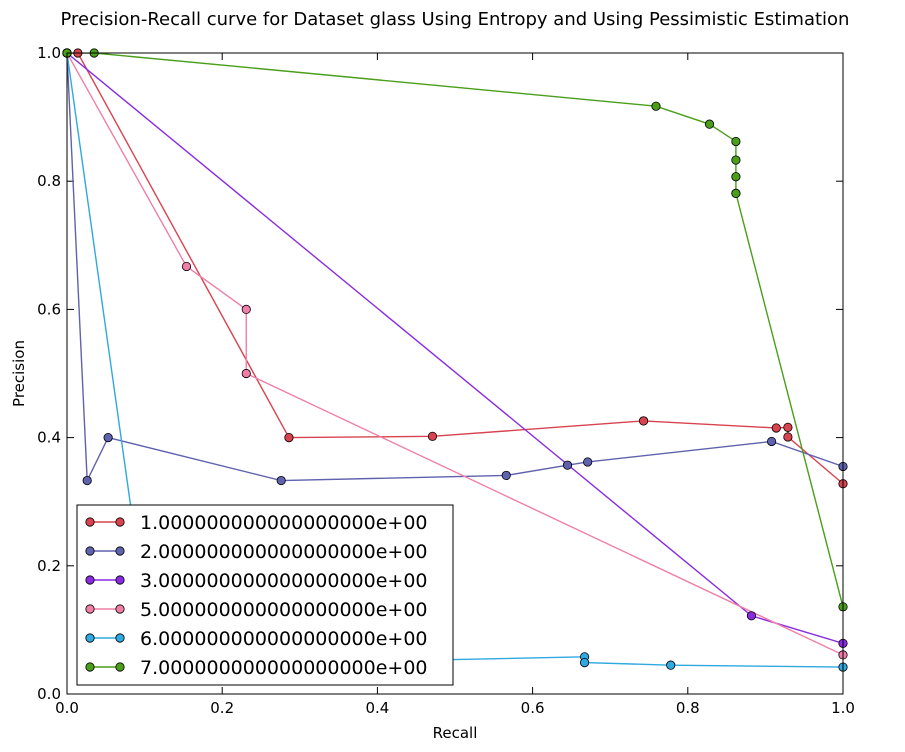  I want to click on x-tick-label: 0.4, so click(377, 708).